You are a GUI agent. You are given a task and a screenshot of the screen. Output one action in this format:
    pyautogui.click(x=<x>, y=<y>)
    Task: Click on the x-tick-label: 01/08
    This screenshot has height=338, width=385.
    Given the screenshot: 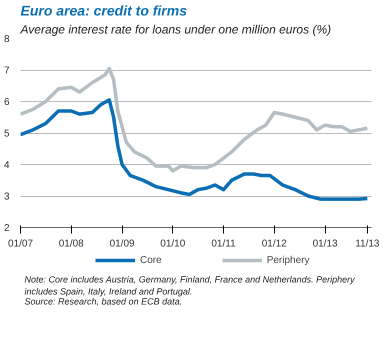 What is the action you would take?
    pyautogui.click(x=71, y=244)
    